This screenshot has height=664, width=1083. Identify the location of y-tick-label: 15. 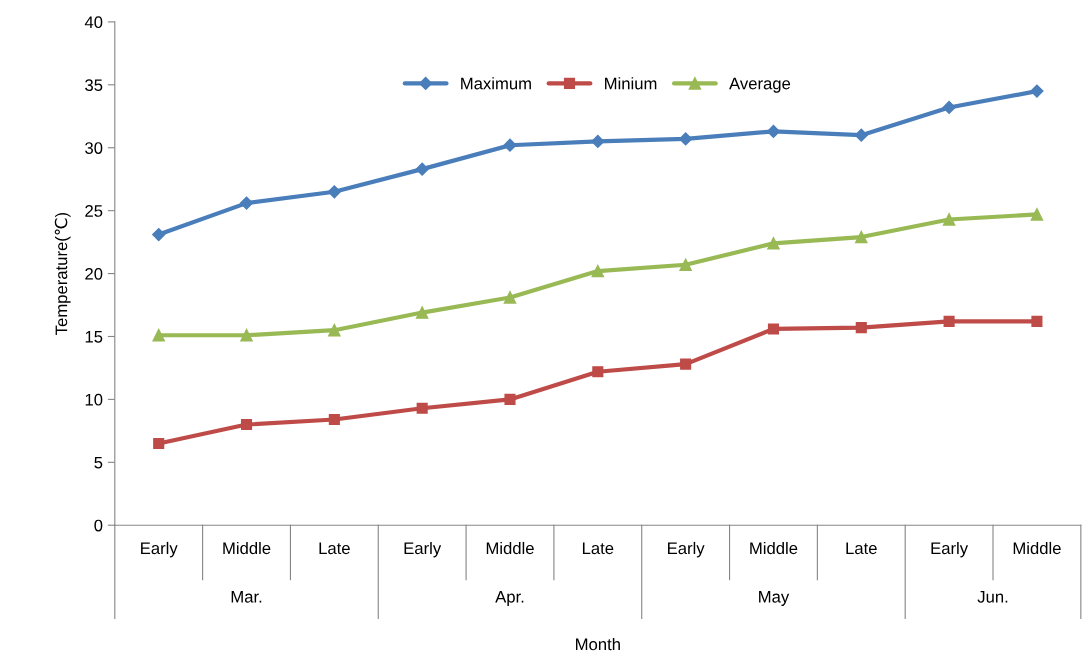
(94, 337).